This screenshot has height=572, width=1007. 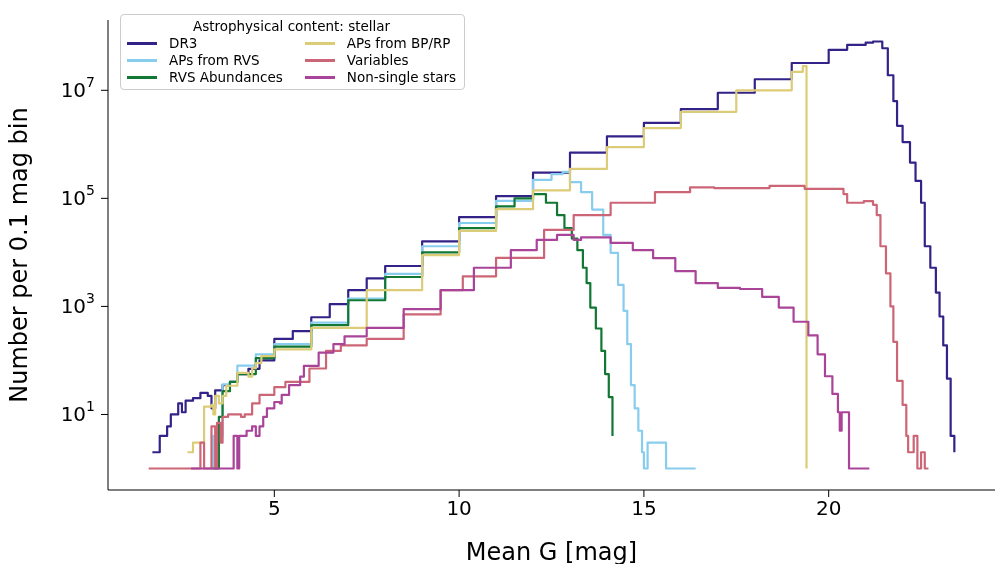 What do you see at coordinates (18, 255) in the screenshot?
I see `y-axis-title: Number per 0.1 mag bin` at bounding box center [18, 255].